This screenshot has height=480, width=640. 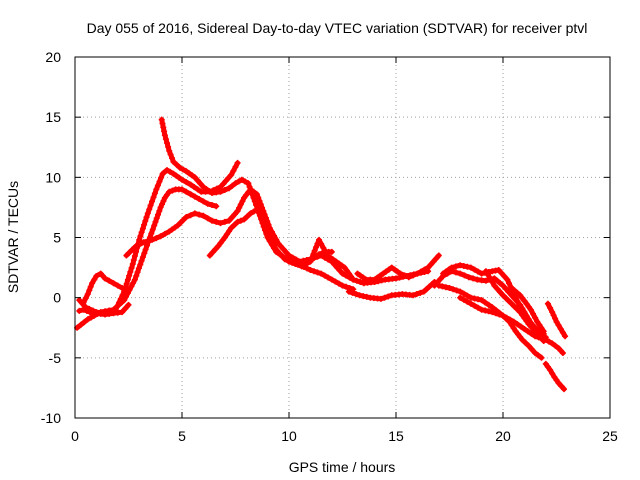 What do you see at coordinates (610, 436) in the screenshot?
I see `x-tick-label: 25` at bounding box center [610, 436].